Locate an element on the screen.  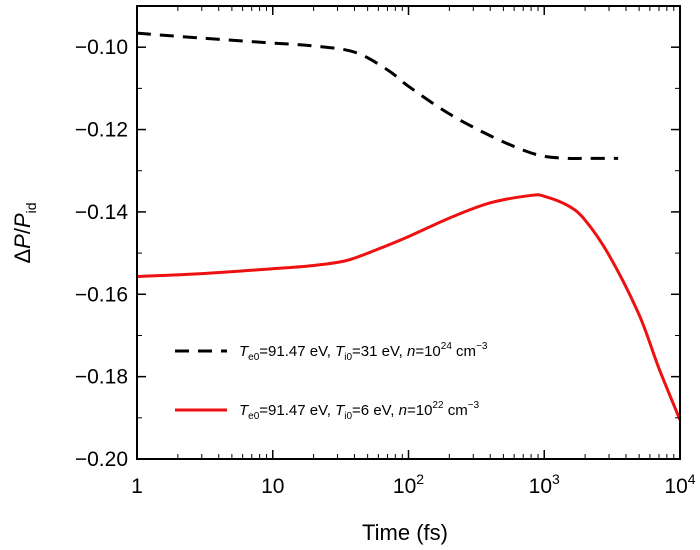
x-tick-label: 10³ is located at coordinates (544, 484).